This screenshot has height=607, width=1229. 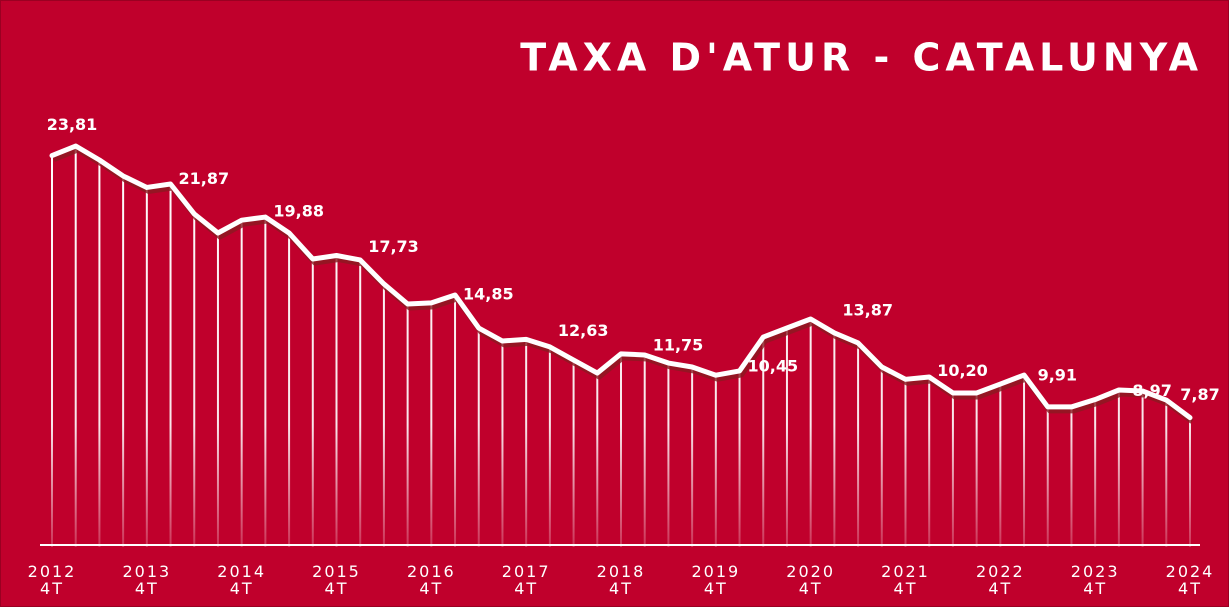 What do you see at coordinates (72, 124) in the screenshot?
I see `data-label: 23,81` at bounding box center [72, 124].